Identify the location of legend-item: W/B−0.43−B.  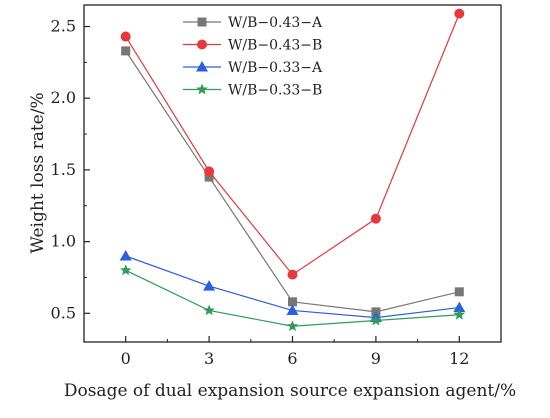
(252, 46).